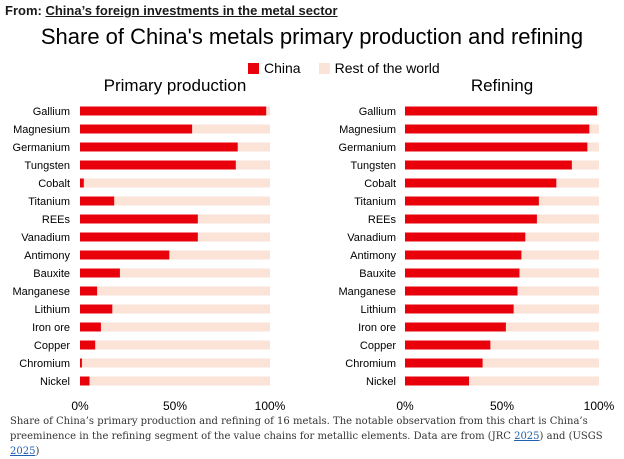 This screenshot has width=624, height=459. What do you see at coordinates (51, 328) in the screenshot?
I see `category-label-primary-iron-ore: Iron ore` at bounding box center [51, 328].